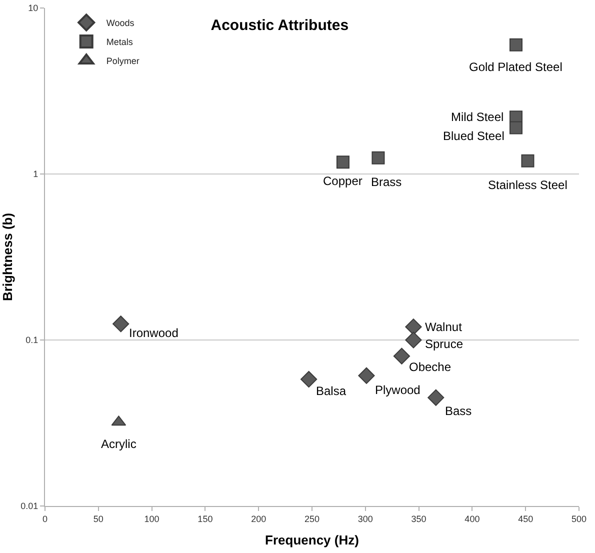 Image resolution: width=595 pixels, height=553 pixels. I want to click on x-tick-label: 100, so click(152, 519).